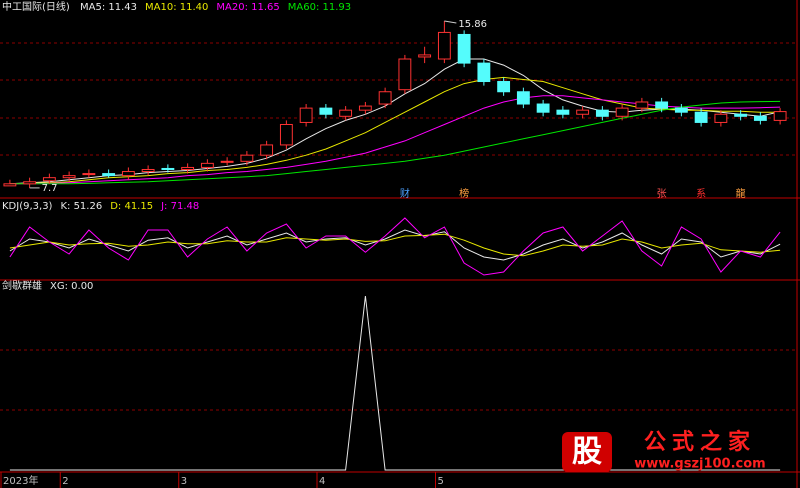  Describe the element at coordinates (450, 22) in the screenshot. I see `callout-line` at that location.